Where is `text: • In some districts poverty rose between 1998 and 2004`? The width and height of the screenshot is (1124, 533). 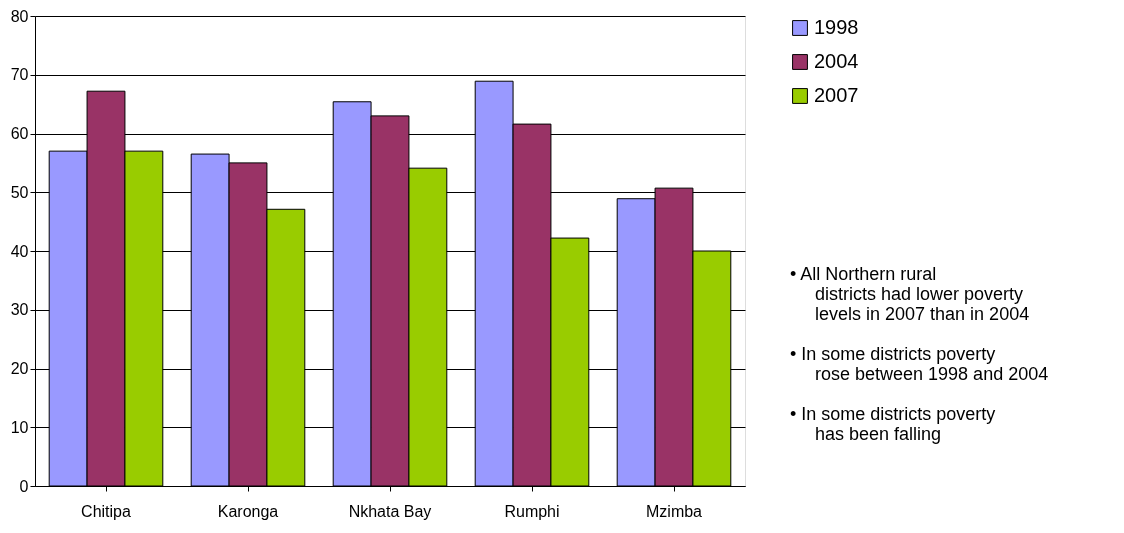 text: • In some districts poverty rose between 1998 and 2004 is located at coordinates (919, 364).